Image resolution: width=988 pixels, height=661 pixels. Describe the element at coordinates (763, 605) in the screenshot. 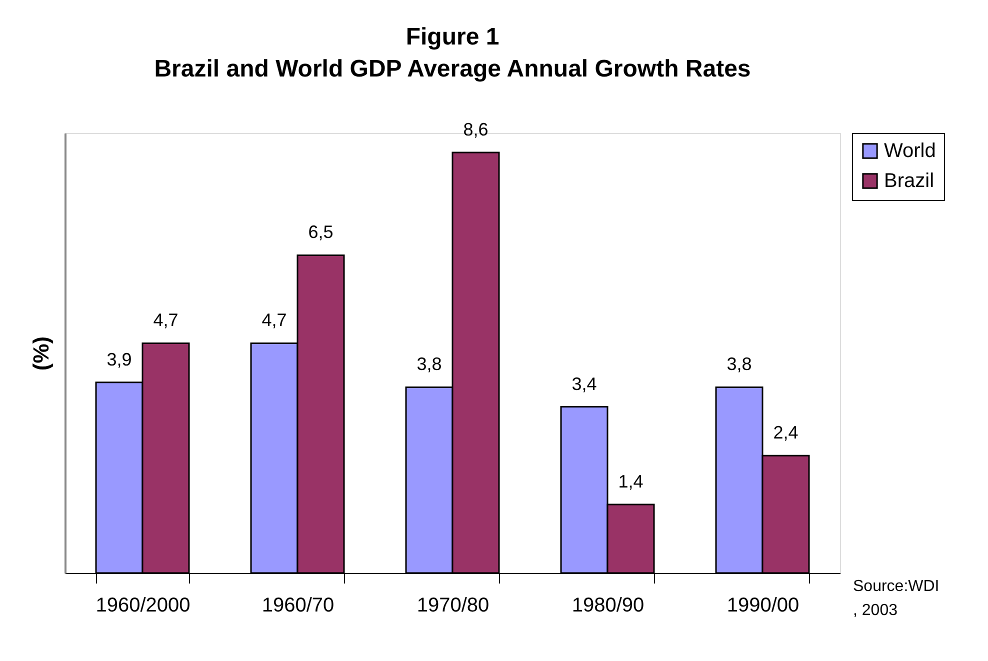

I see `x-tick-label: 1990/00` at that location.